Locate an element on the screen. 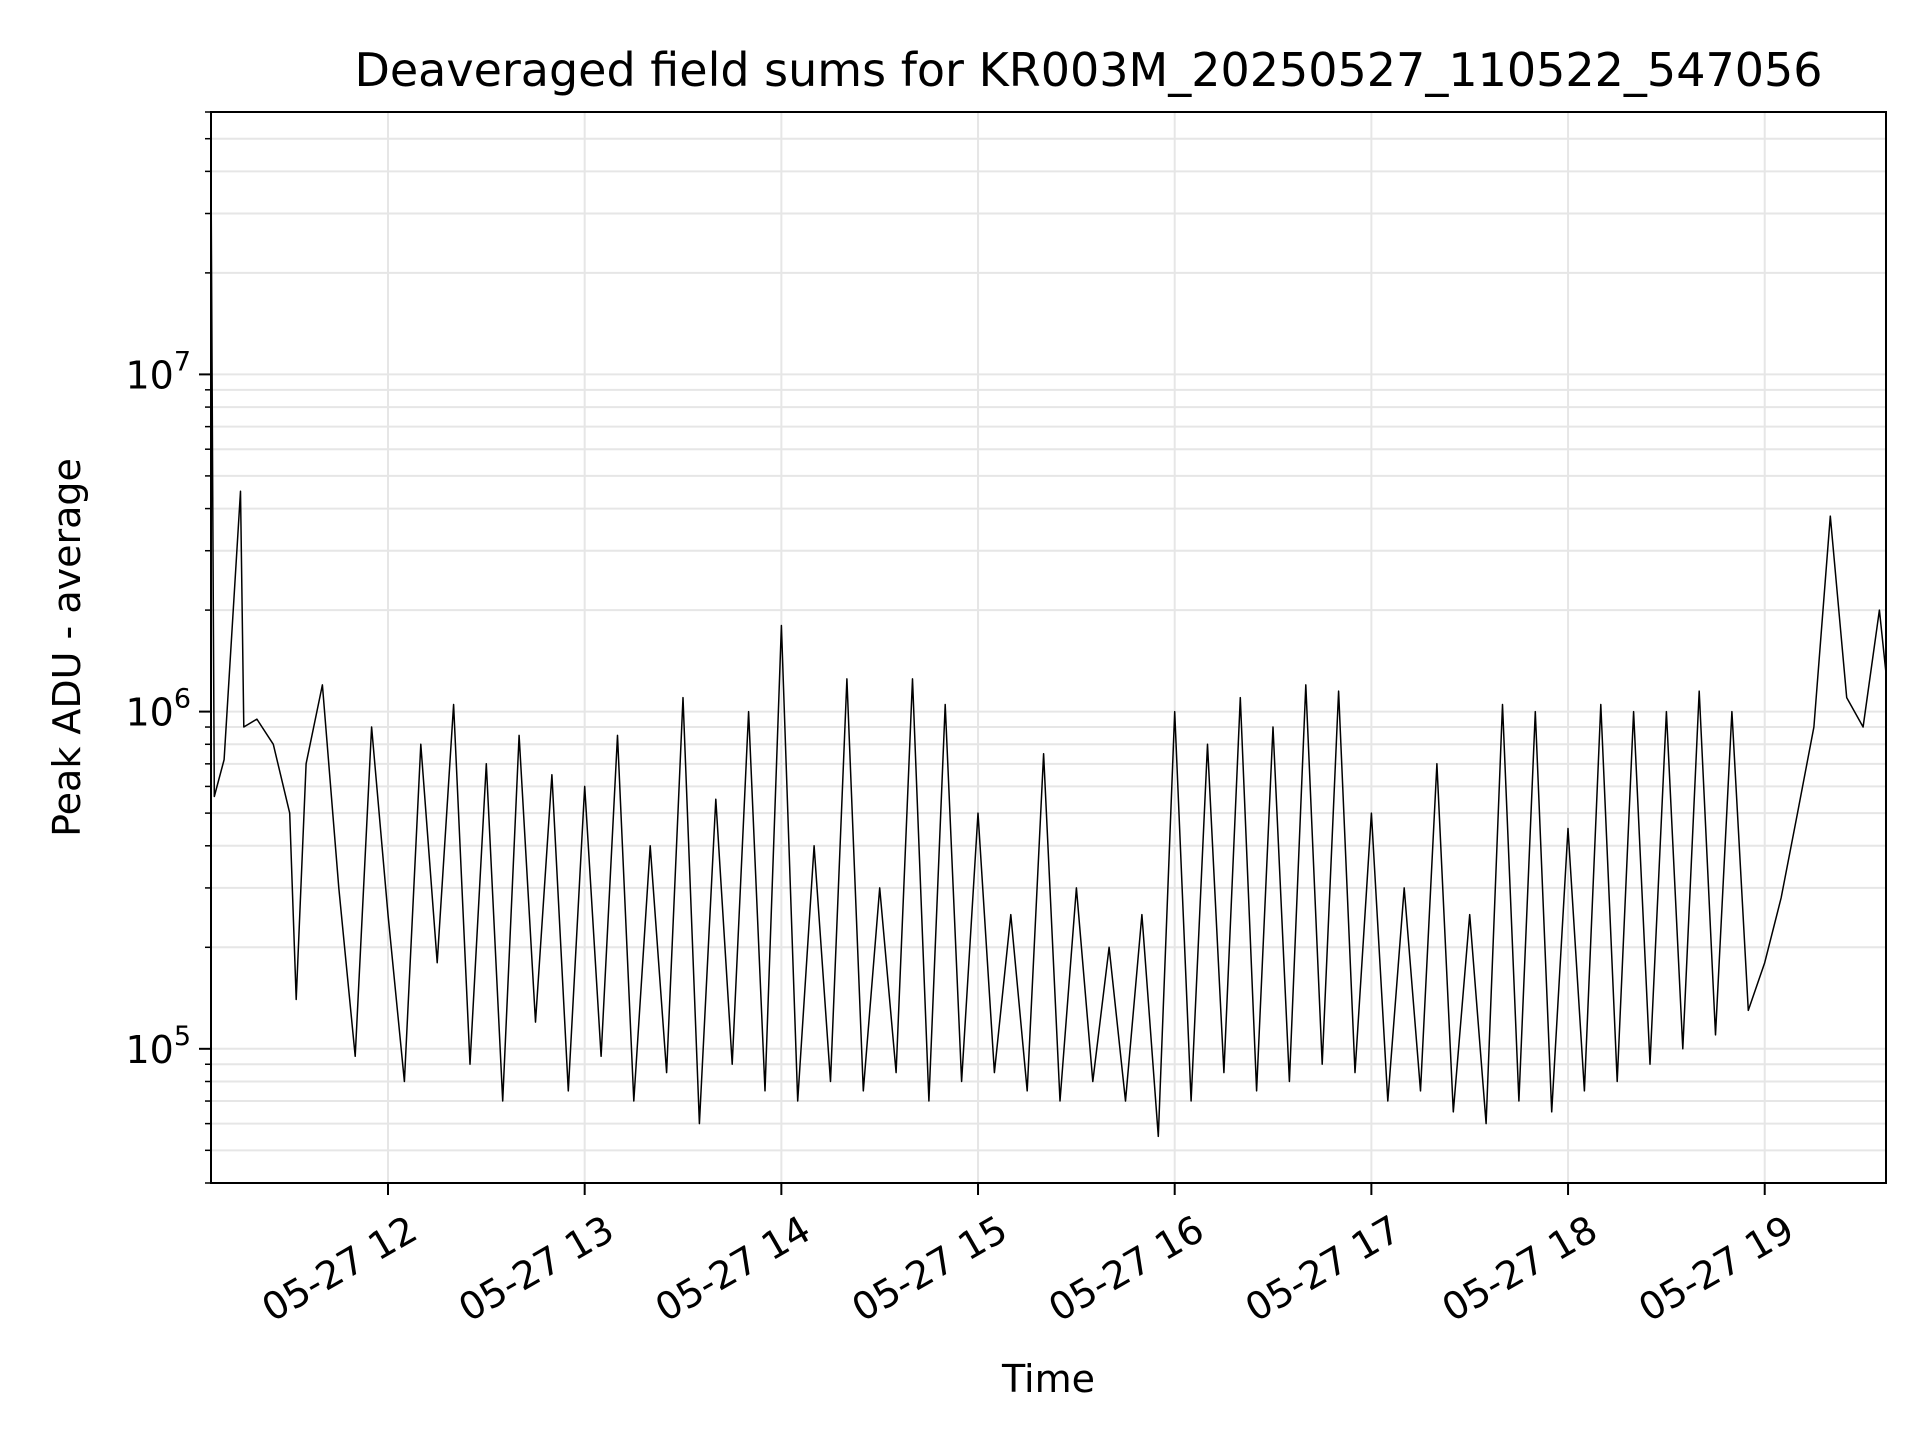 This screenshot has width=1920, height=1440. x-axis-label: Time is located at coordinates (1048, 1379).